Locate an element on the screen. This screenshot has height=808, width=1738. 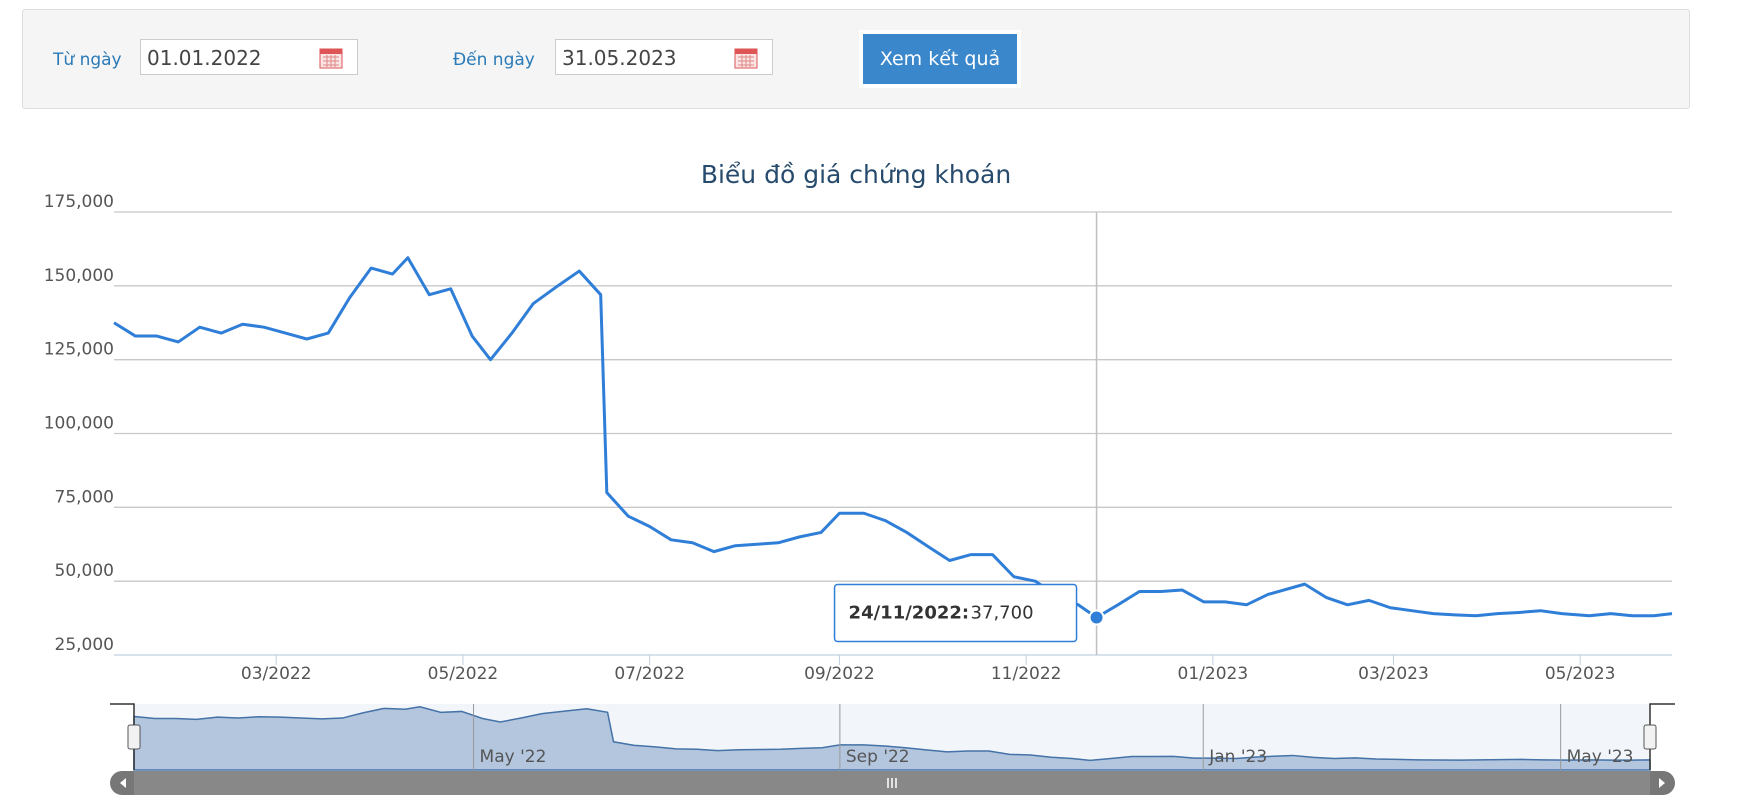
navigator-label: May '23 is located at coordinates (1600, 757).